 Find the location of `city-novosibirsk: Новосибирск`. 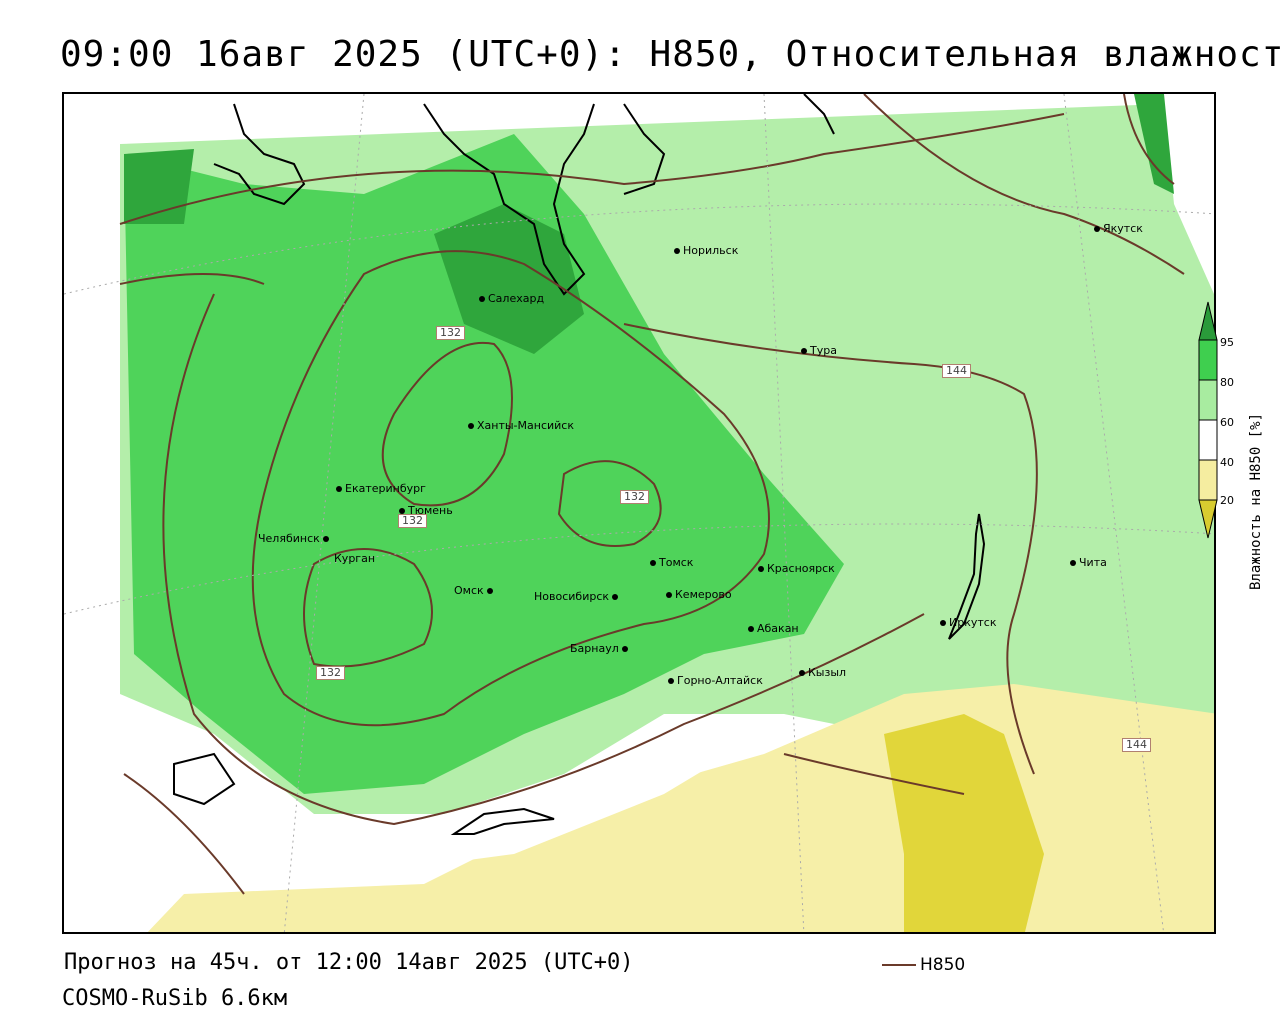

city-novosibirsk: Новосибирск is located at coordinates (577, 596).